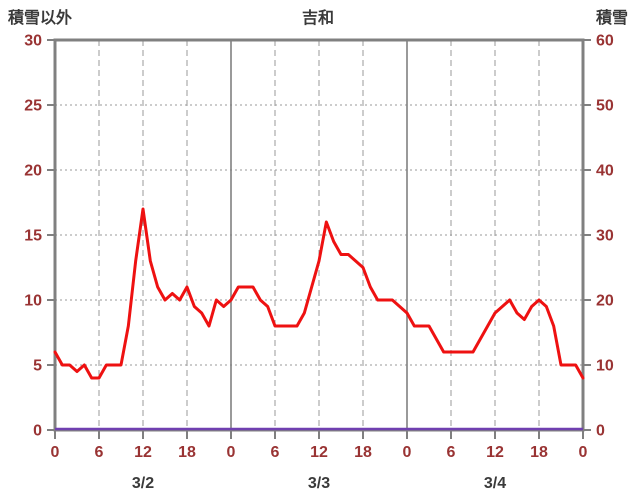  Describe the element at coordinates (37, 366) in the screenshot. I see `left-tick-label: 5` at that location.